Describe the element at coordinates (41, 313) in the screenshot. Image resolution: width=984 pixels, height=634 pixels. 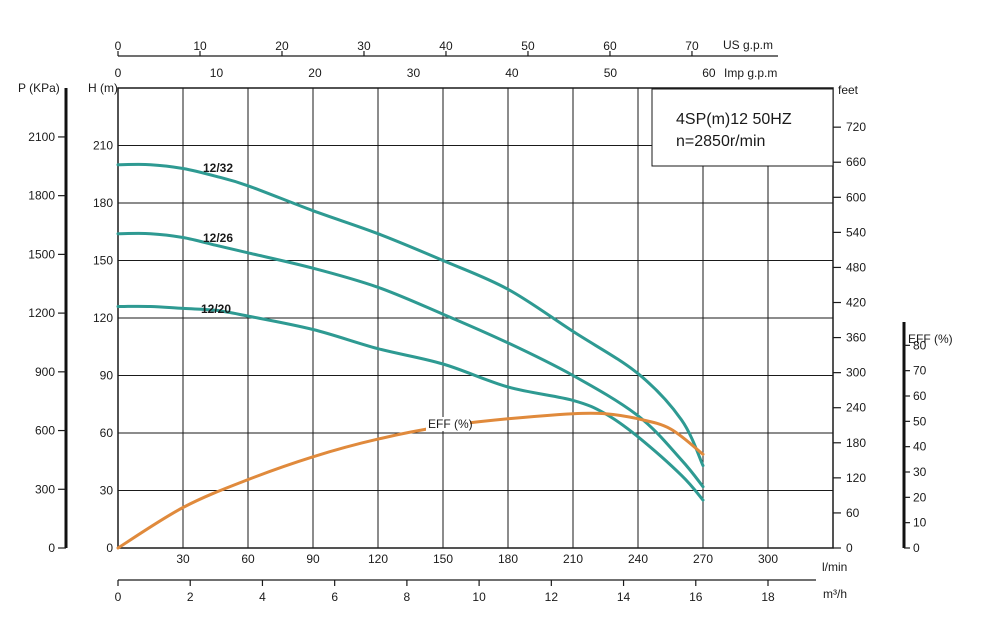
I see `pressure-tick-label: 1200` at that location.